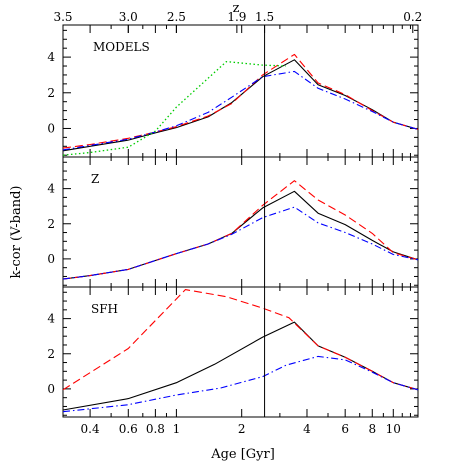  Describe the element at coordinates (236, 17) in the screenshot. I see `z-tick-label: 1.9` at that location.